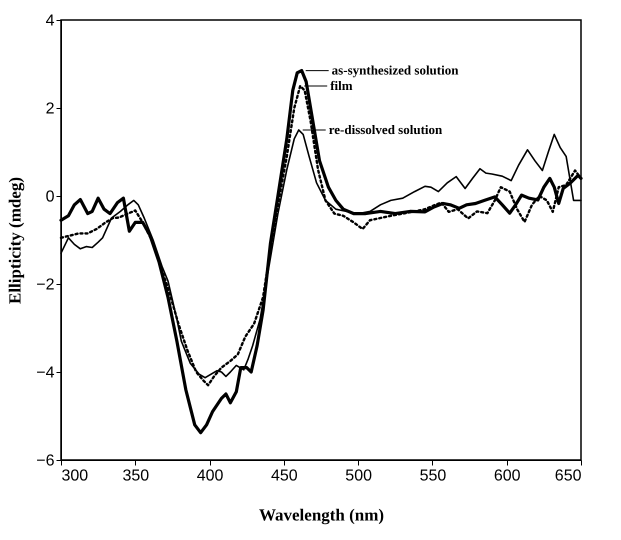 The height and width of the screenshot is (540, 621). I want to click on x-tick-label: 600, so click(507, 476).